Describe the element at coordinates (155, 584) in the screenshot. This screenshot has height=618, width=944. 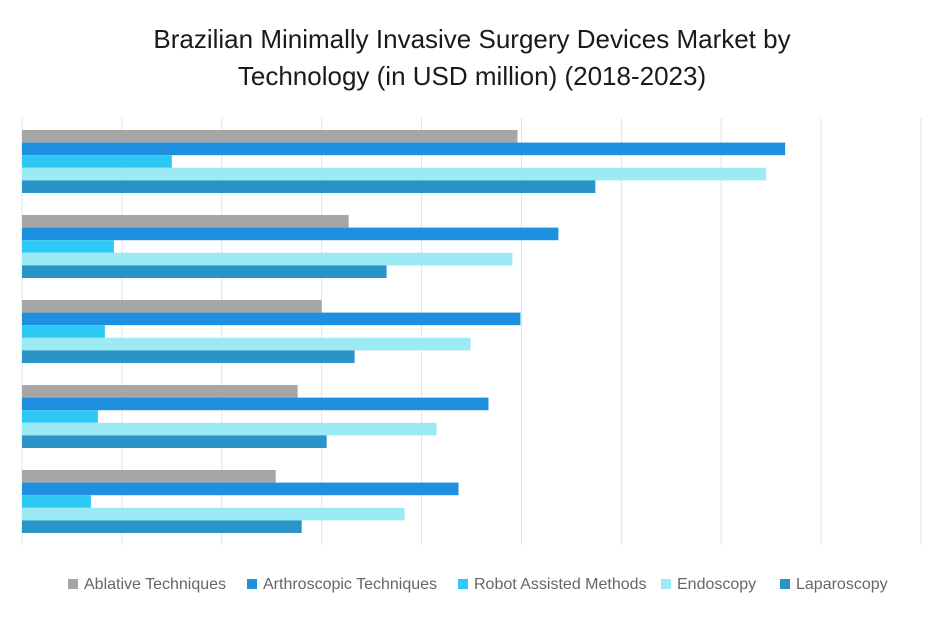
I see `legend-label: Ablative Techniques` at that location.